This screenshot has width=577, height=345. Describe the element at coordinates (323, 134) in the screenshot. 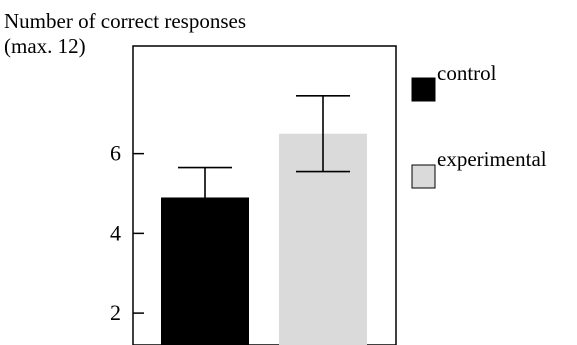

I see `error-bar-experimental` at that location.